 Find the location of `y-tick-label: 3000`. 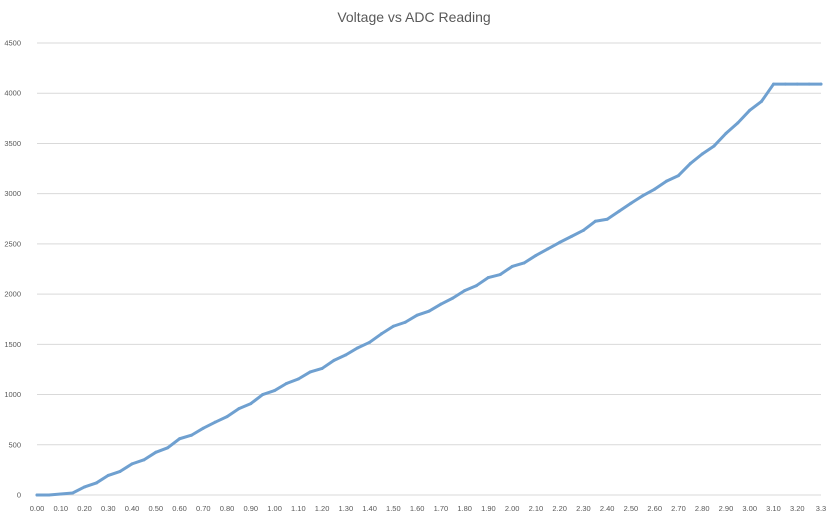

y-tick-label: 3000 is located at coordinates (12, 193).